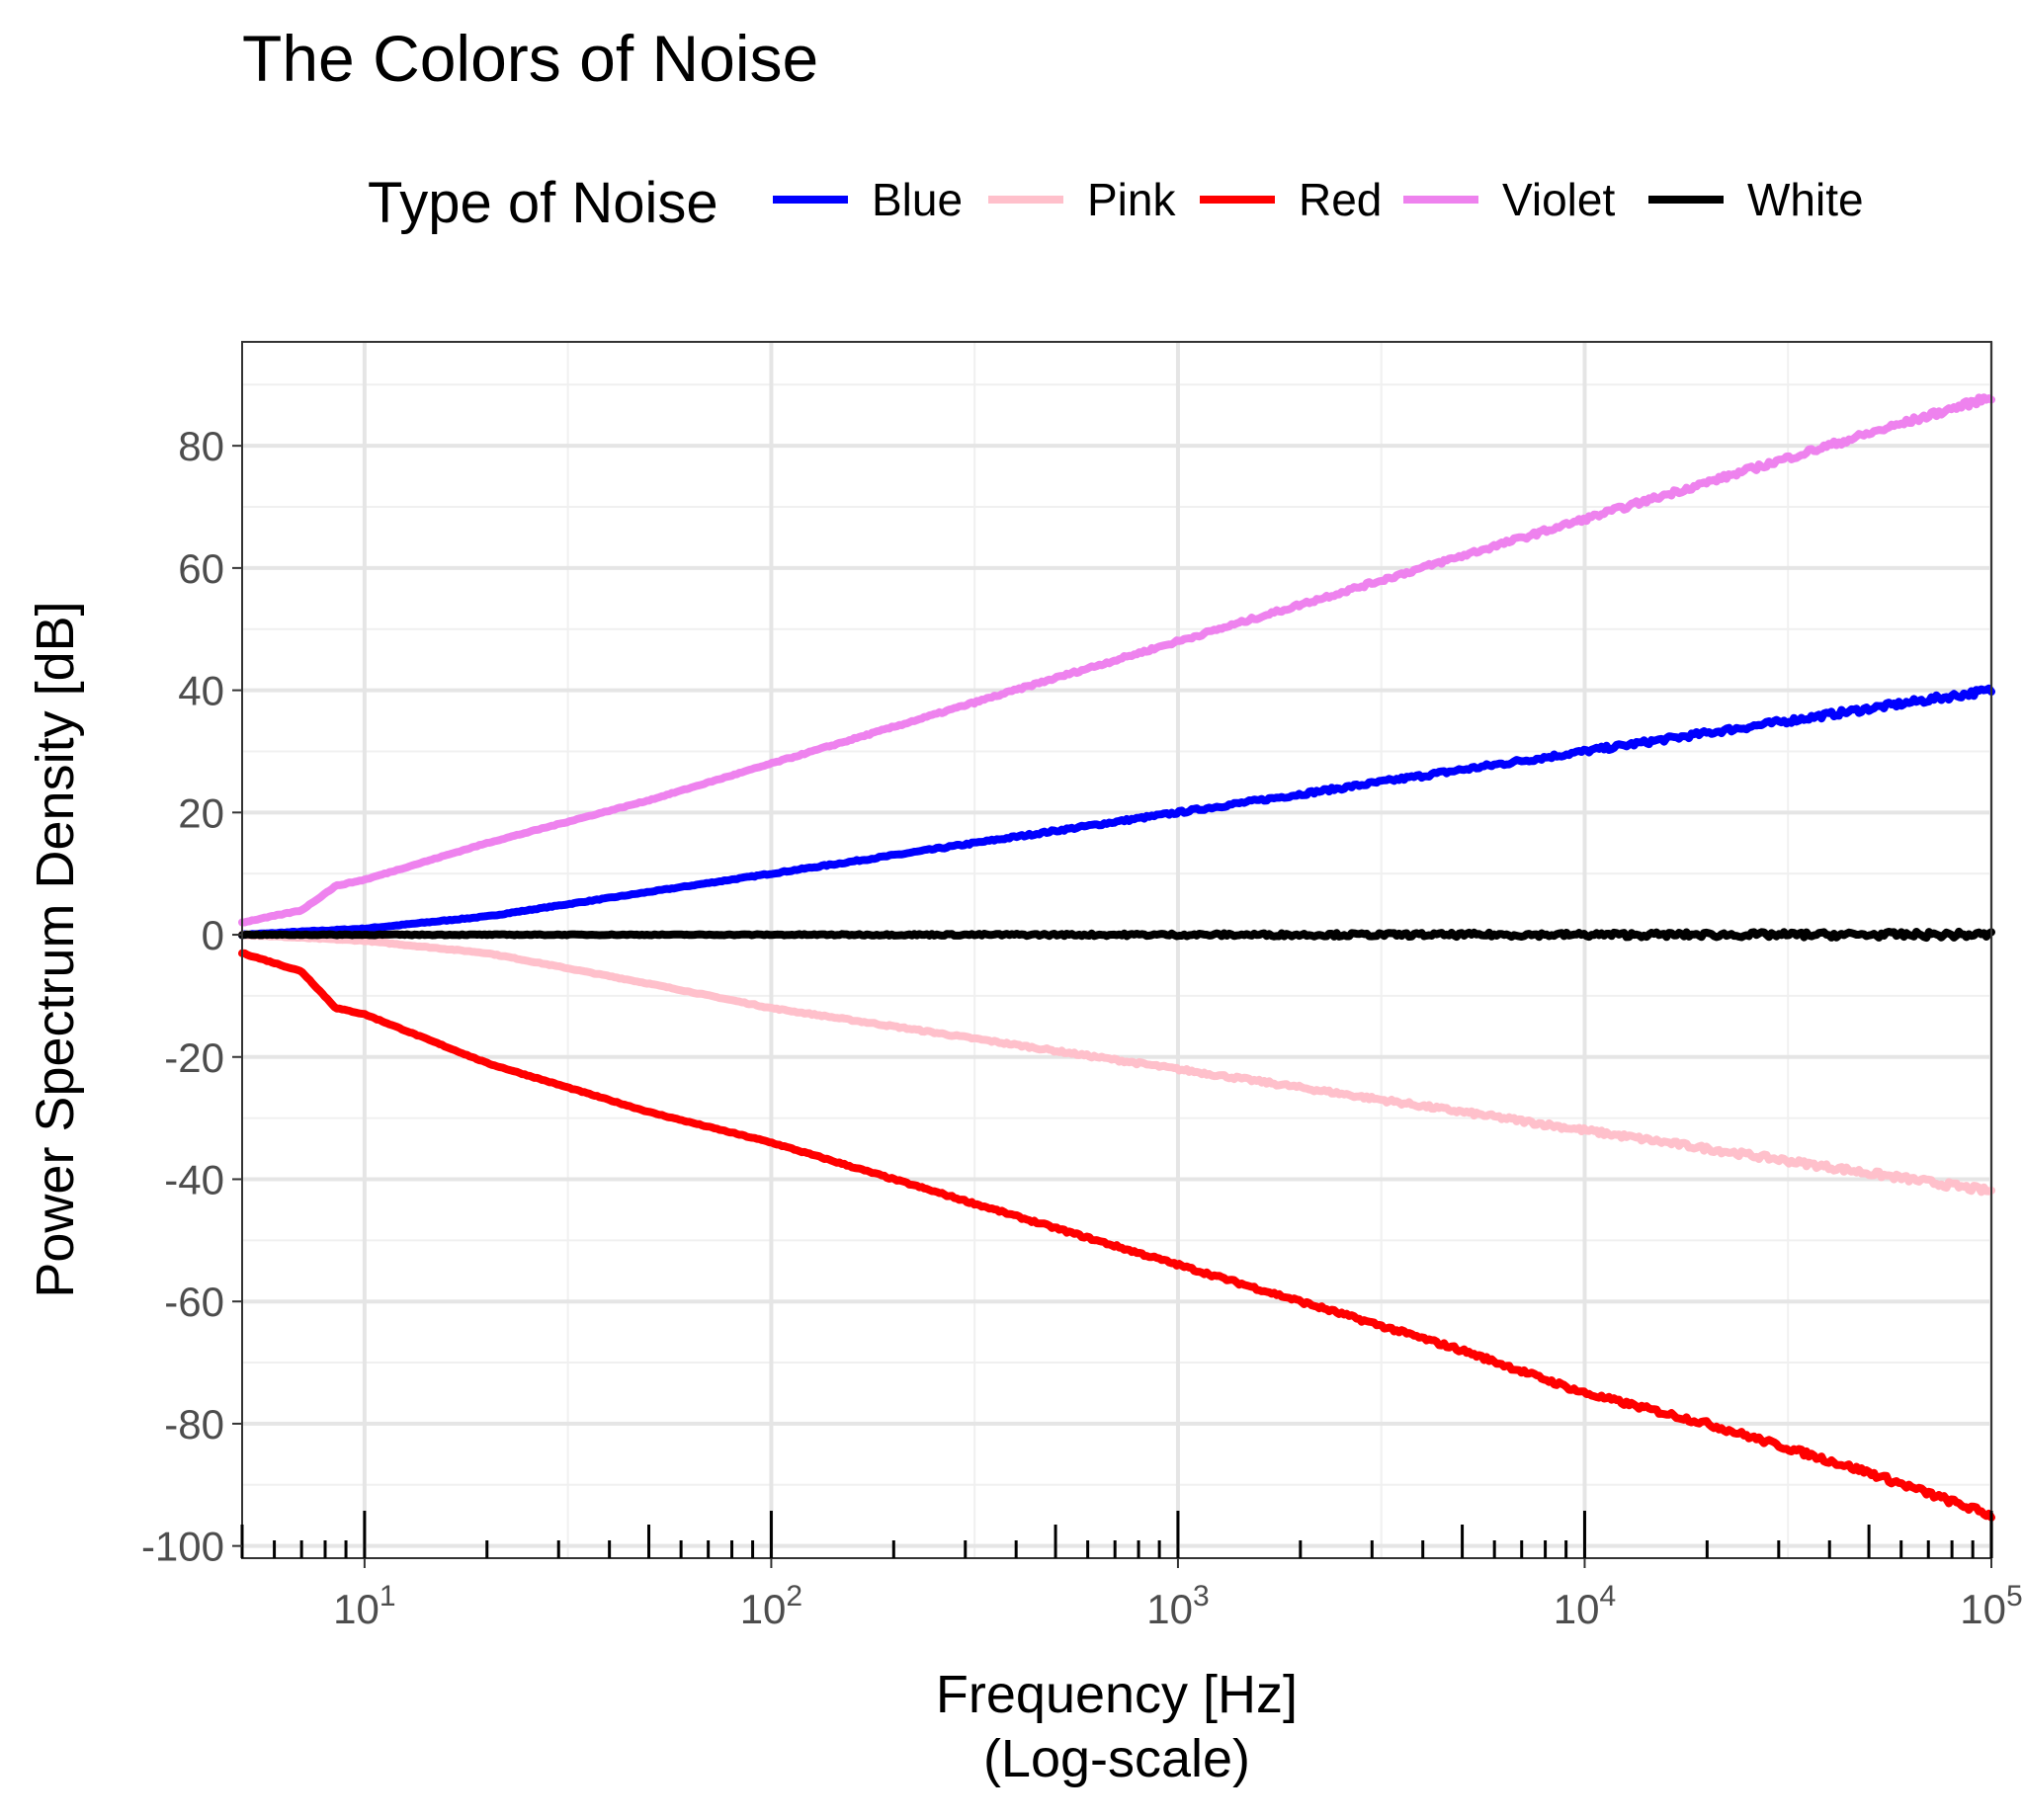 Image resolution: width=2023 pixels, height=1820 pixels. What do you see at coordinates (183, 1547) in the screenshot?
I see `y-tick-label: -100` at bounding box center [183, 1547].